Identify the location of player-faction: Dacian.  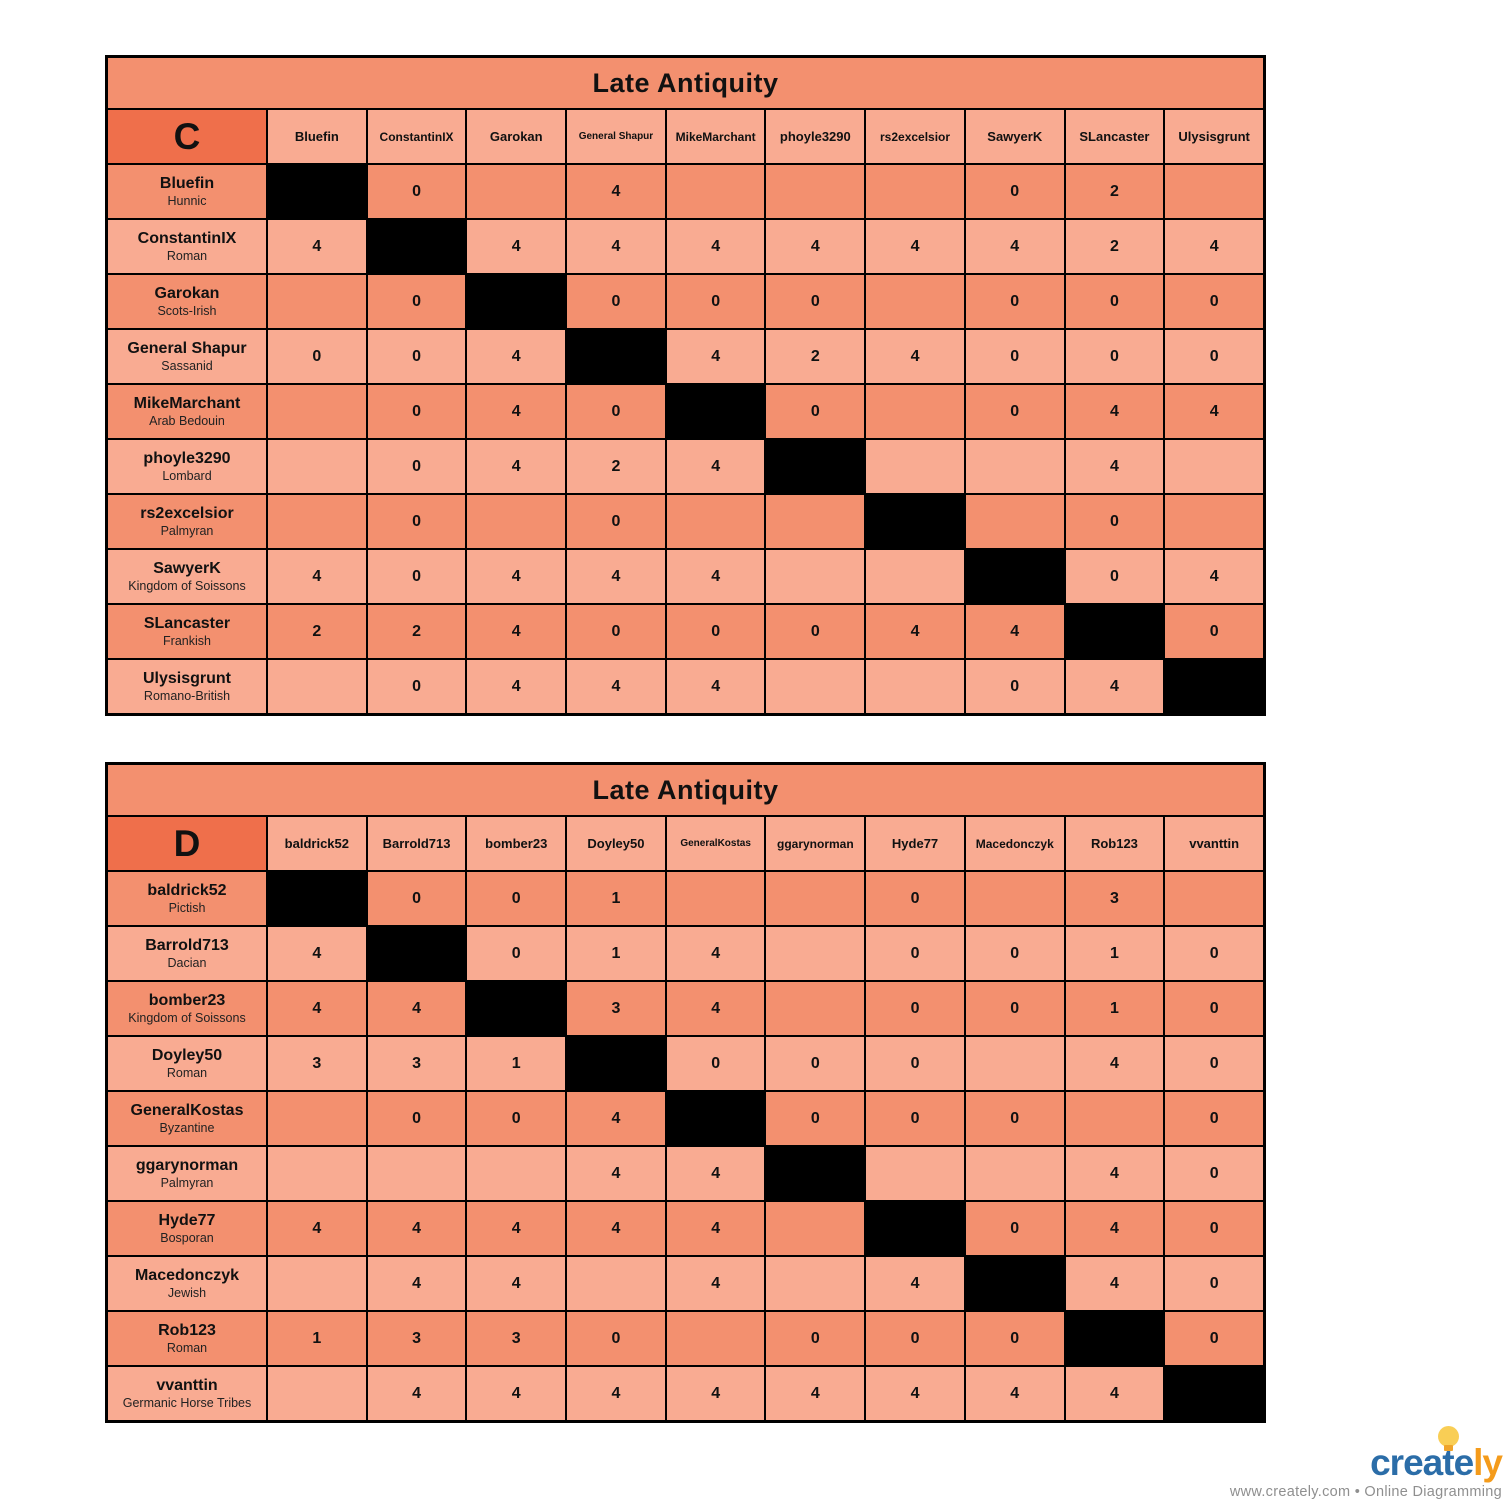
(187, 962).